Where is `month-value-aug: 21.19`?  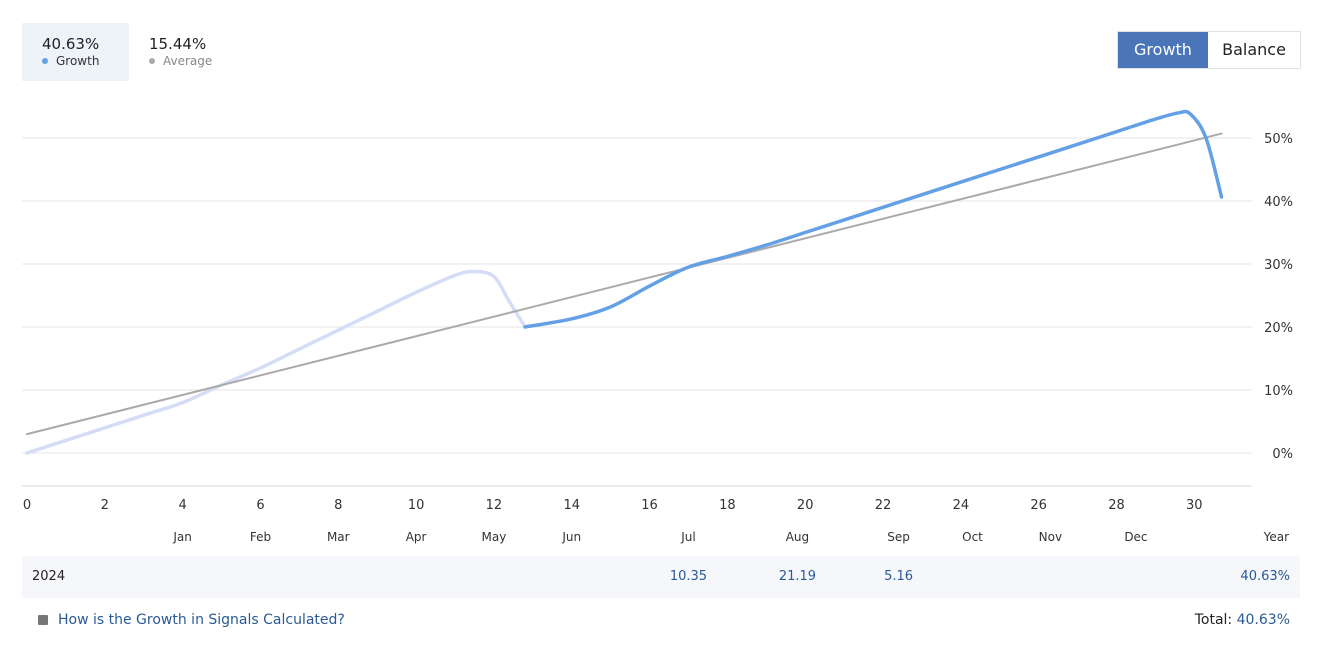 month-value-aug: 21.19 is located at coordinates (797, 576).